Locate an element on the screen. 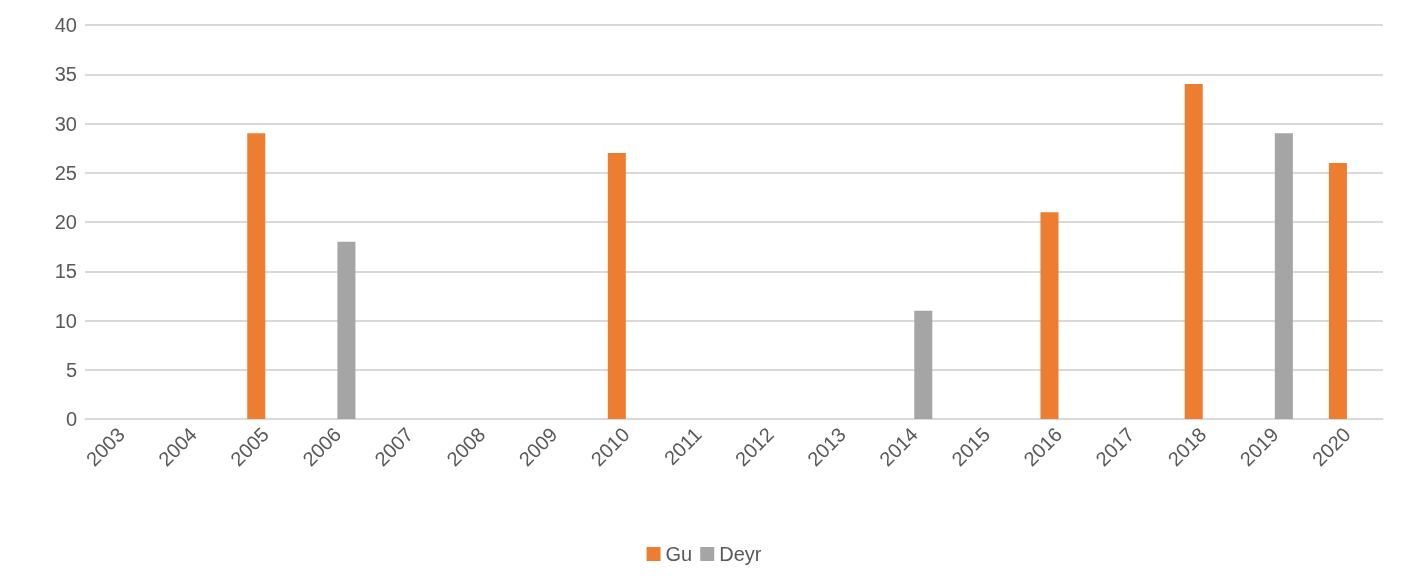 This screenshot has width=1408, height=579. y-tick-label: 5 is located at coordinates (71, 369).